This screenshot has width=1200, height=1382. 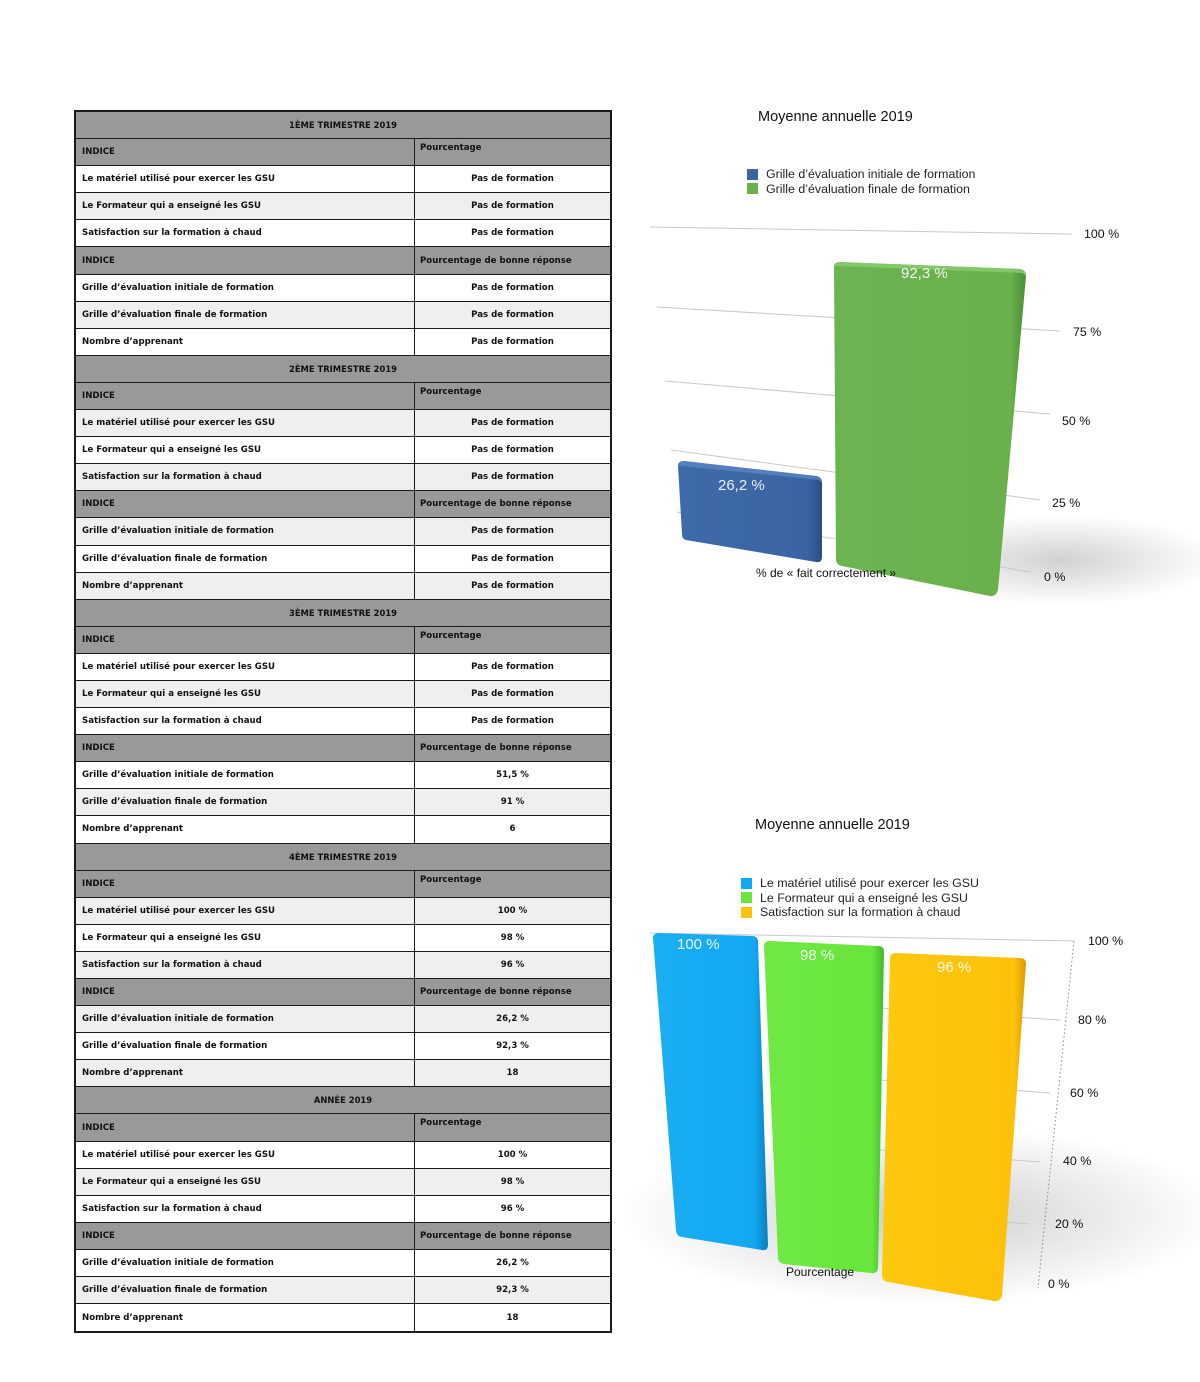 I want to click on row-value: 26,2 %, so click(x=512, y=1262).